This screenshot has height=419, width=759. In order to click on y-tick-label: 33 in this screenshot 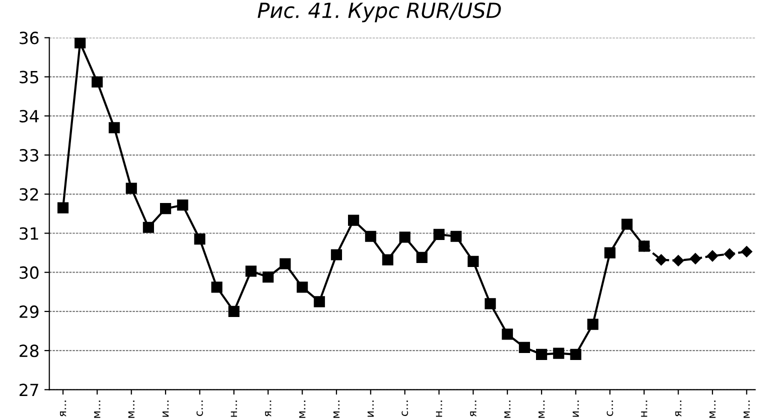, I will do `click(29, 155)`.